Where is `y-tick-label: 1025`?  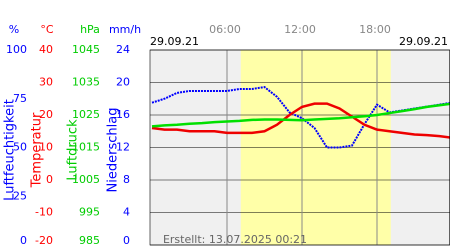
y-tick-label: 1025 is located at coordinates (86, 114).